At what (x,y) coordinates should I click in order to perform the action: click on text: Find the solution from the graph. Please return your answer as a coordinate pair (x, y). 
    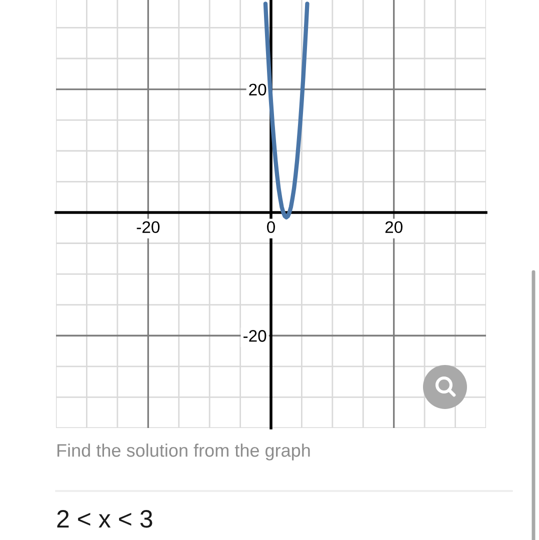
    Looking at the image, I should click on (183, 452).